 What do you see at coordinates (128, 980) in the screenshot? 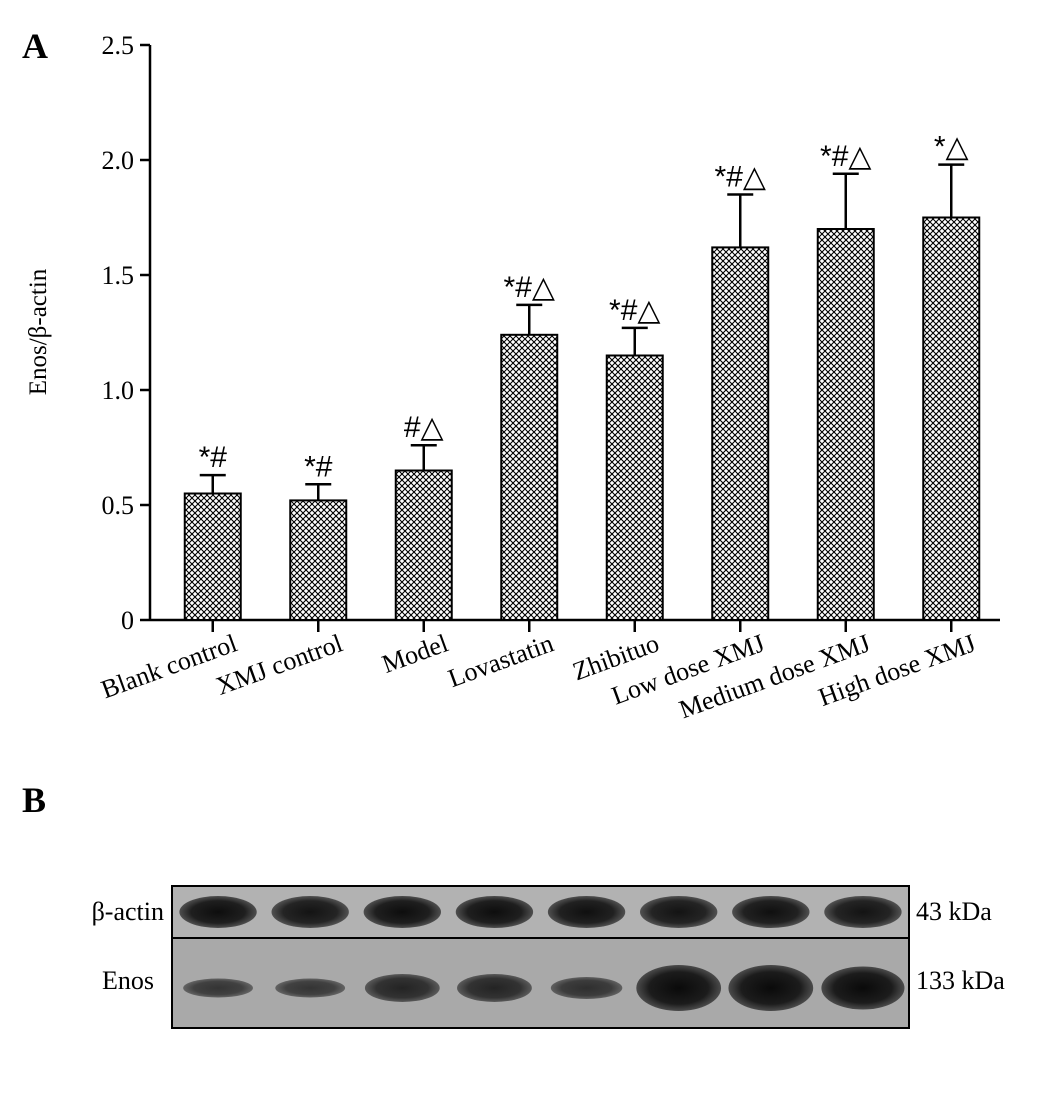
I see `blot-label-enos: Enos` at bounding box center [128, 980].